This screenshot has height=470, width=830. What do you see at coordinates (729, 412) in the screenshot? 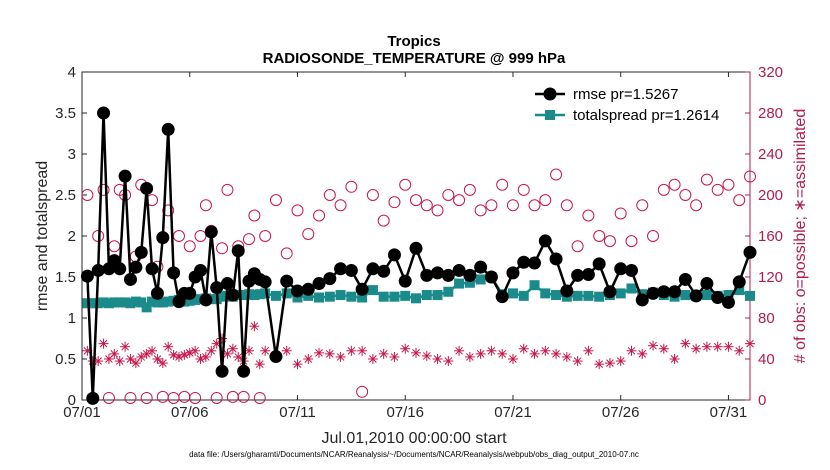
I see `x-tick-label: 07/31` at bounding box center [729, 412].